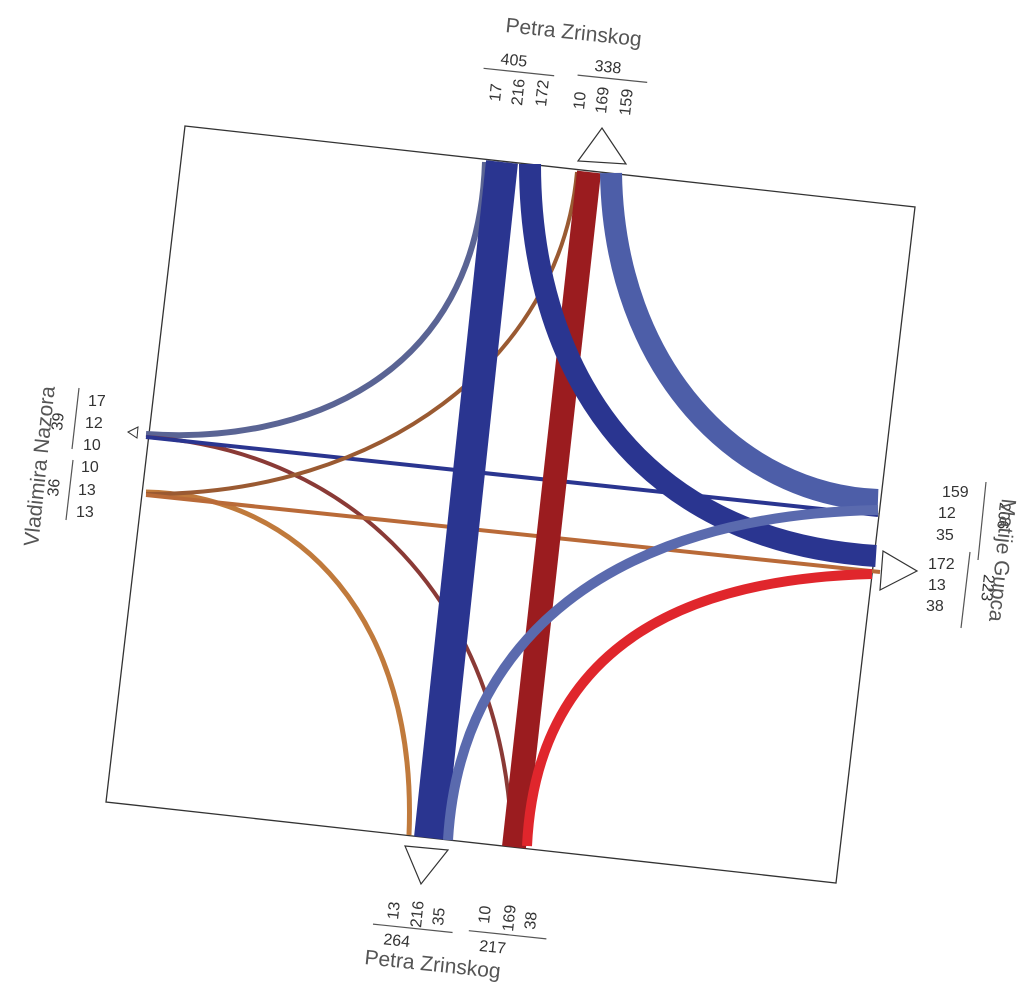 The width and height of the screenshot is (1027, 985). Describe the element at coordinates (627, 102) in the screenshot. I see `north-out-flow-3: 159` at that location.